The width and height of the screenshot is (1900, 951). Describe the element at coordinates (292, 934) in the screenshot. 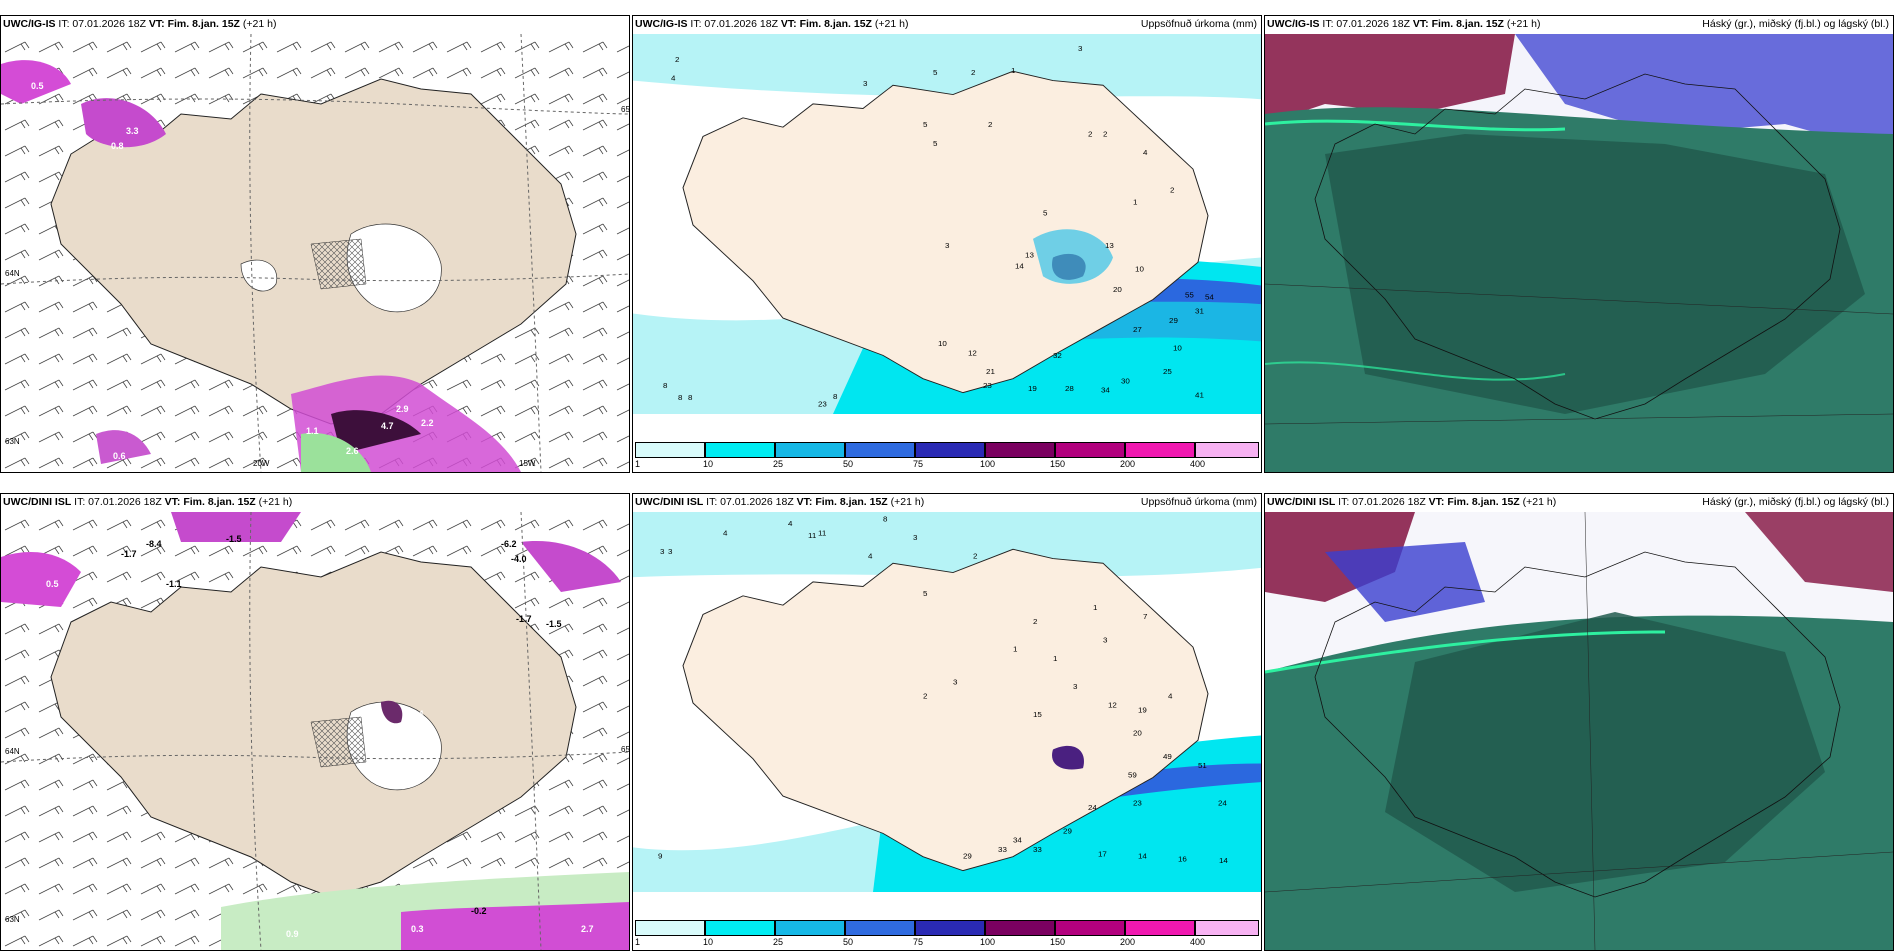

I see `temp-label: 0.9` at that location.